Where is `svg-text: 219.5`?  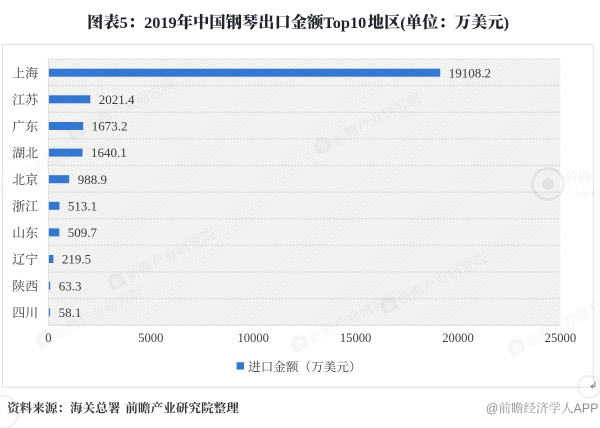
svg-text: 219.5 is located at coordinates (76, 259).